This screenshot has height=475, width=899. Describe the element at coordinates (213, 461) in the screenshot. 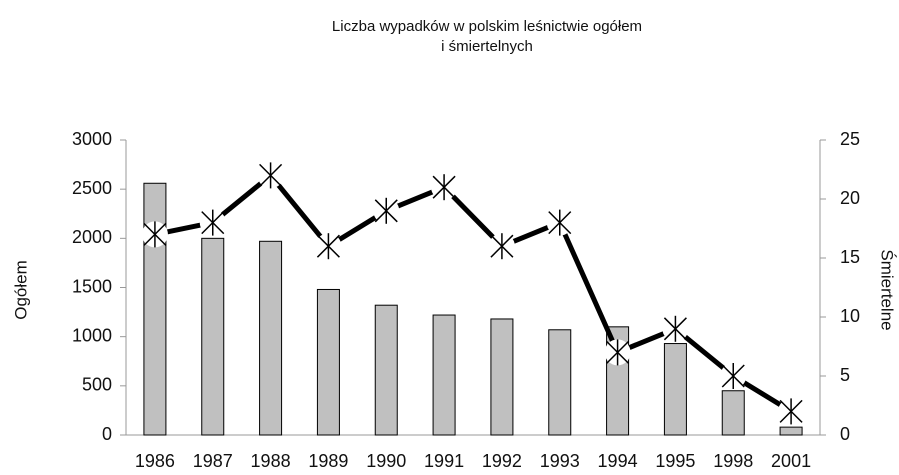

I see `x-tick-label: 1987` at that location.